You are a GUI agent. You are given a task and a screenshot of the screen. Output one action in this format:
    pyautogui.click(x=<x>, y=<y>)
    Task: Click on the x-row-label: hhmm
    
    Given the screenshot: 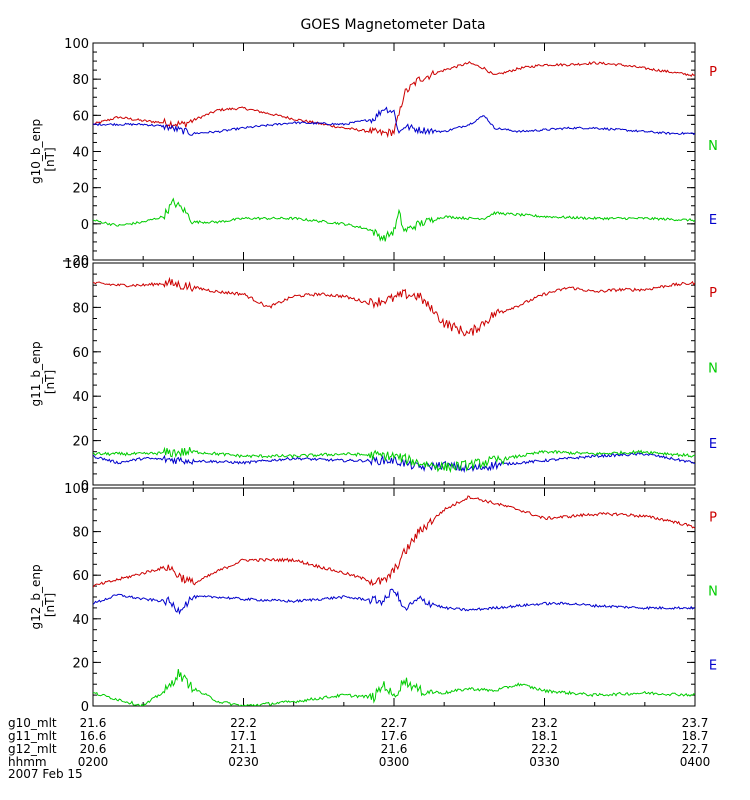 What is the action you would take?
    pyautogui.click(x=27, y=762)
    